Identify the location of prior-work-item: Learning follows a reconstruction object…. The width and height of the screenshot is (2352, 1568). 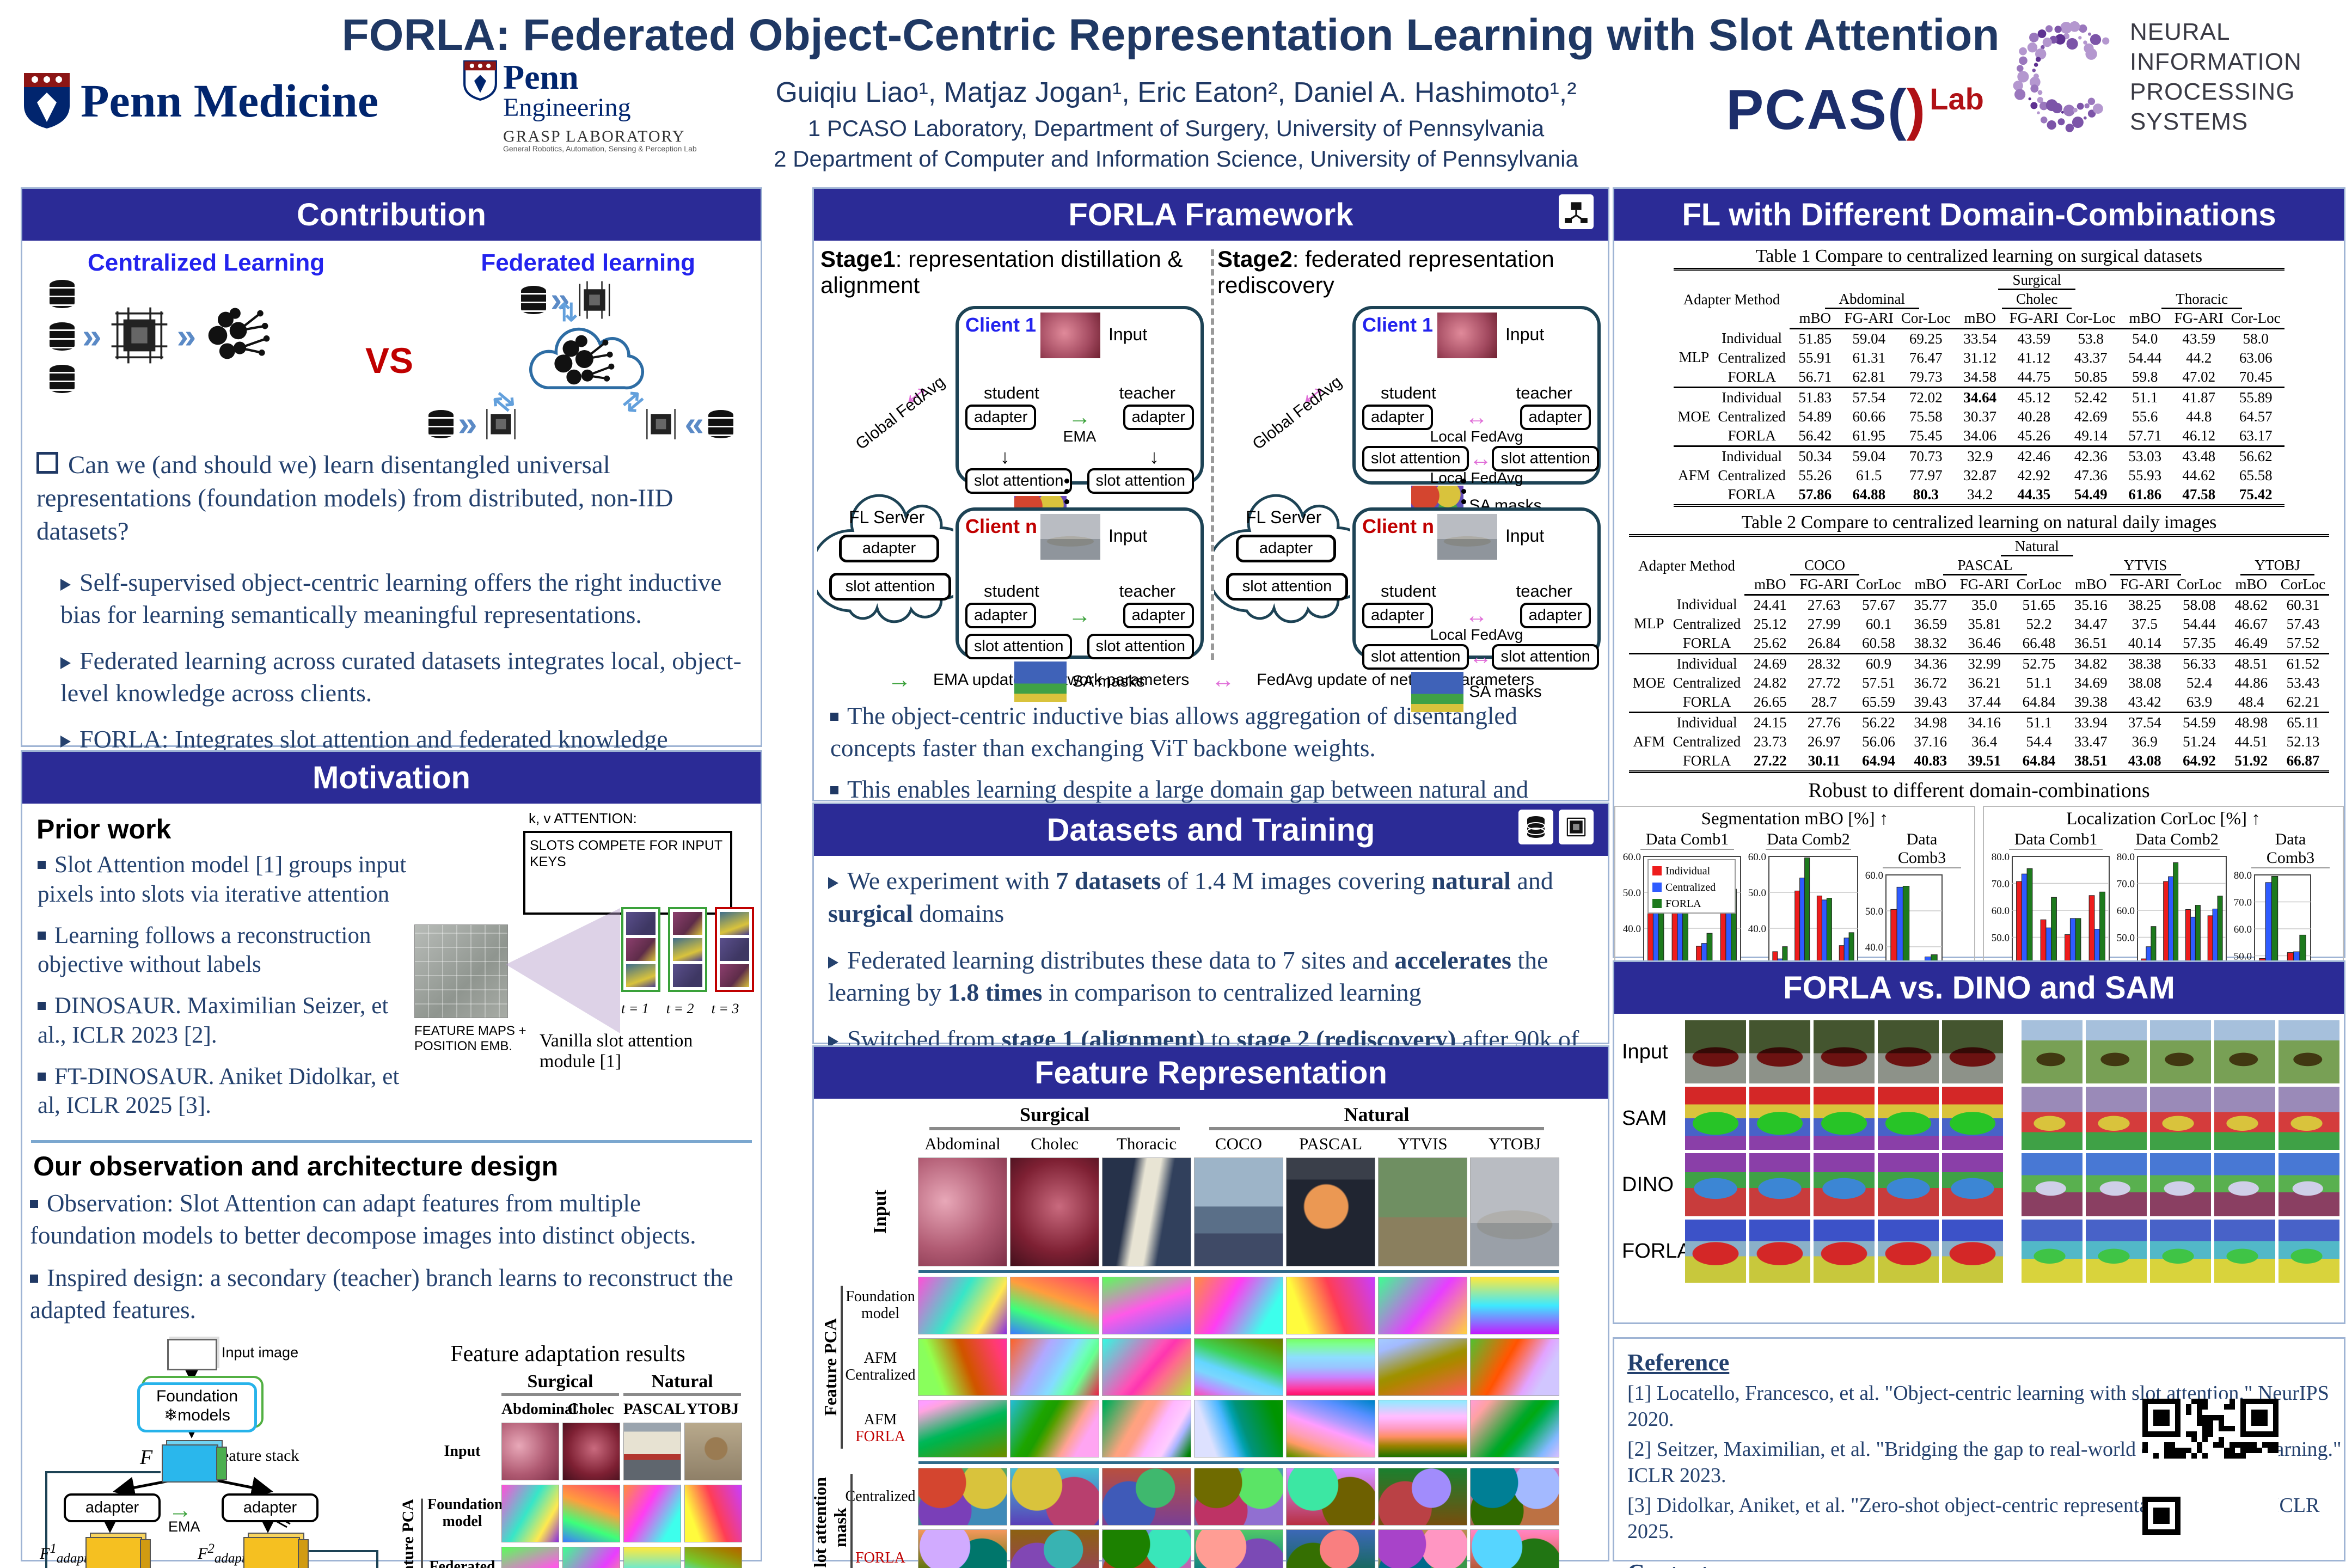
(226, 950).